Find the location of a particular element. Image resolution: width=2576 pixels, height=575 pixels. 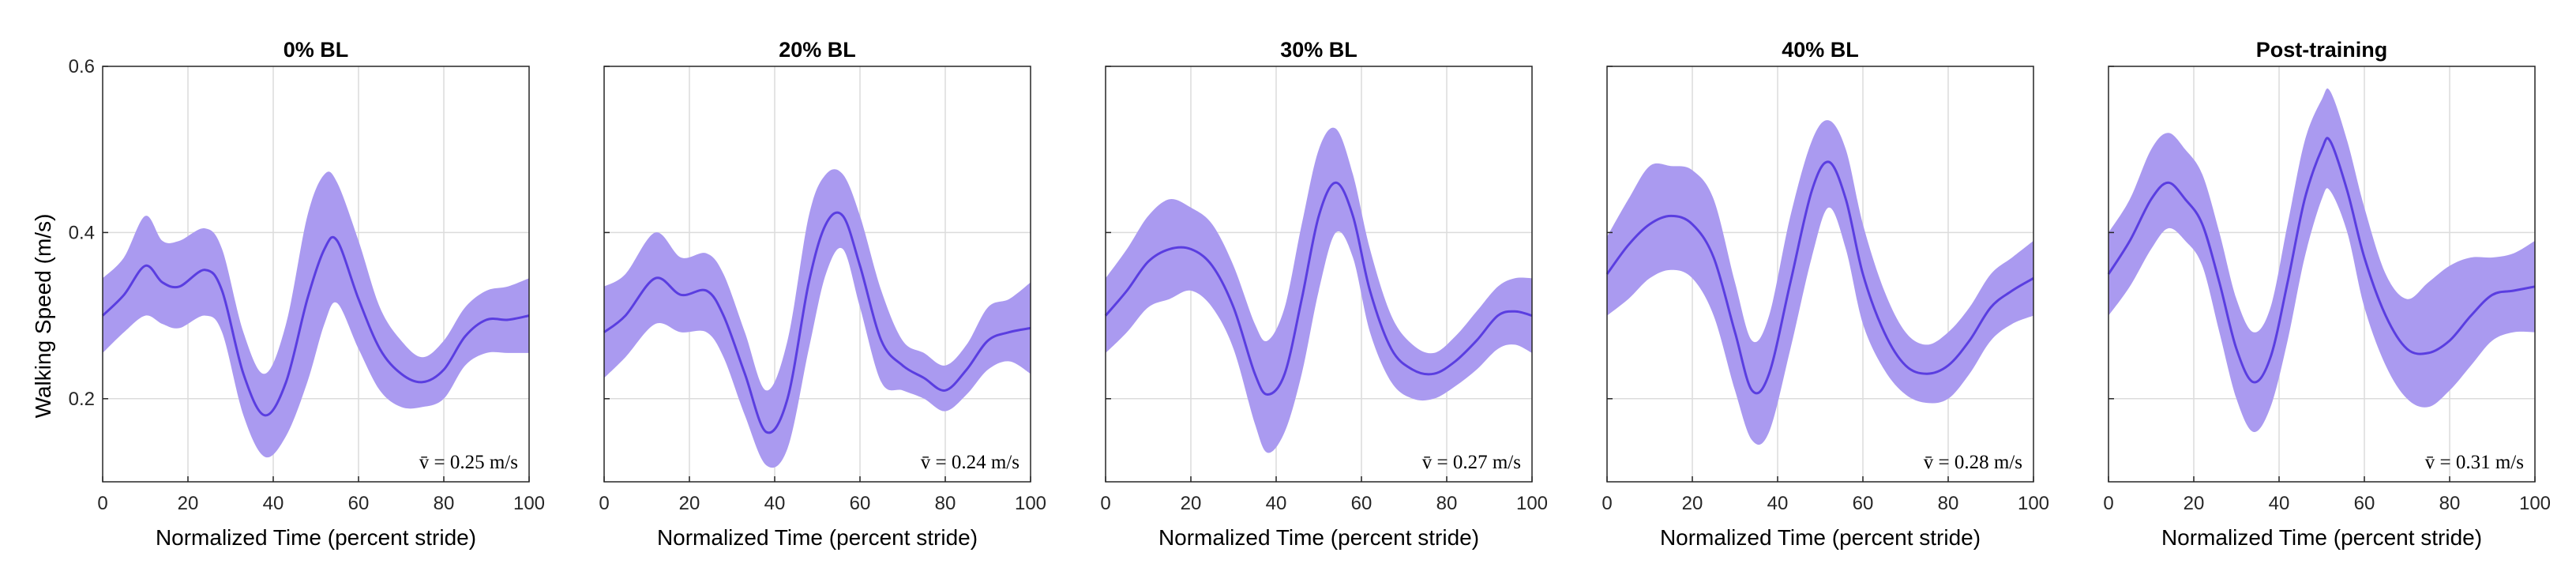

mean-speed-annotation: v̄ = 0.28 m/s is located at coordinates (1973, 462).